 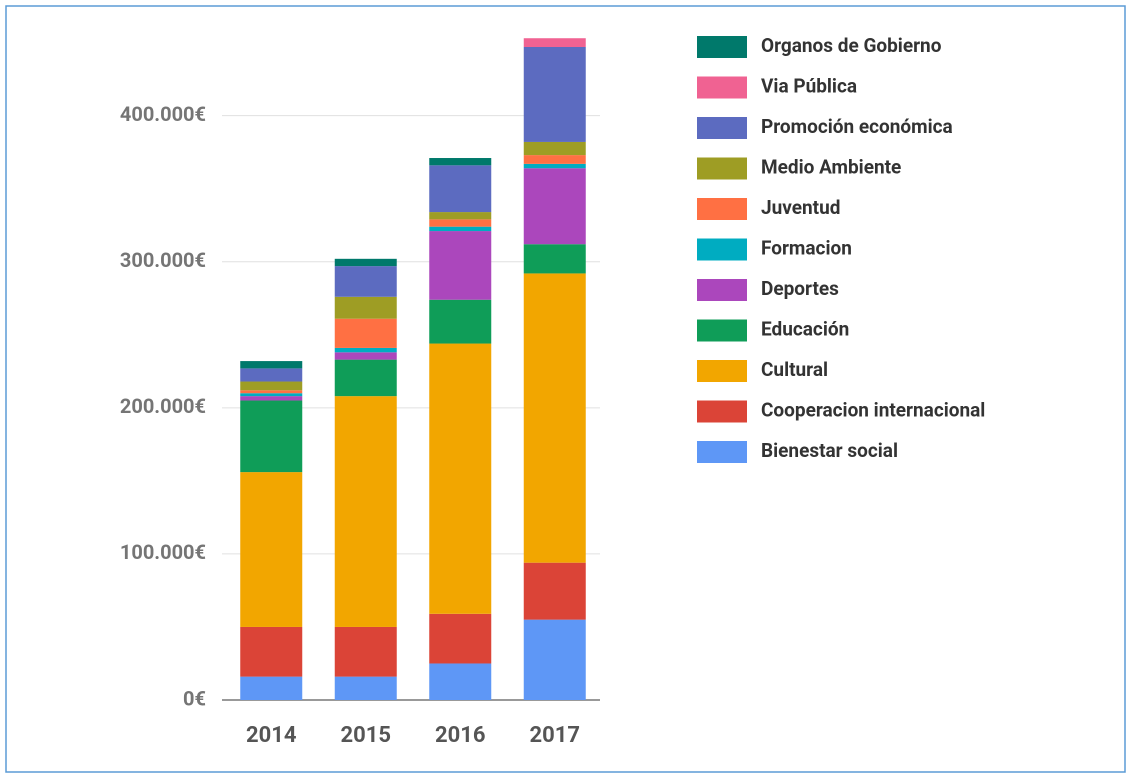 I want to click on legend-label: Juventud, so click(x=800, y=207).